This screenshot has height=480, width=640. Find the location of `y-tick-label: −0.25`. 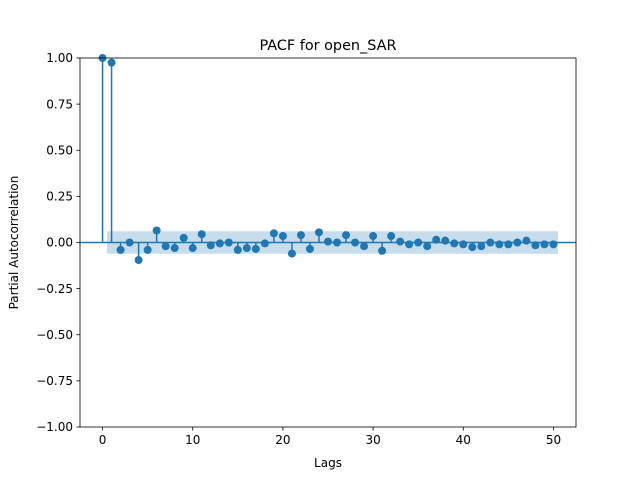

y-tick-label: −0.25 is located at coordinates (54, 289).